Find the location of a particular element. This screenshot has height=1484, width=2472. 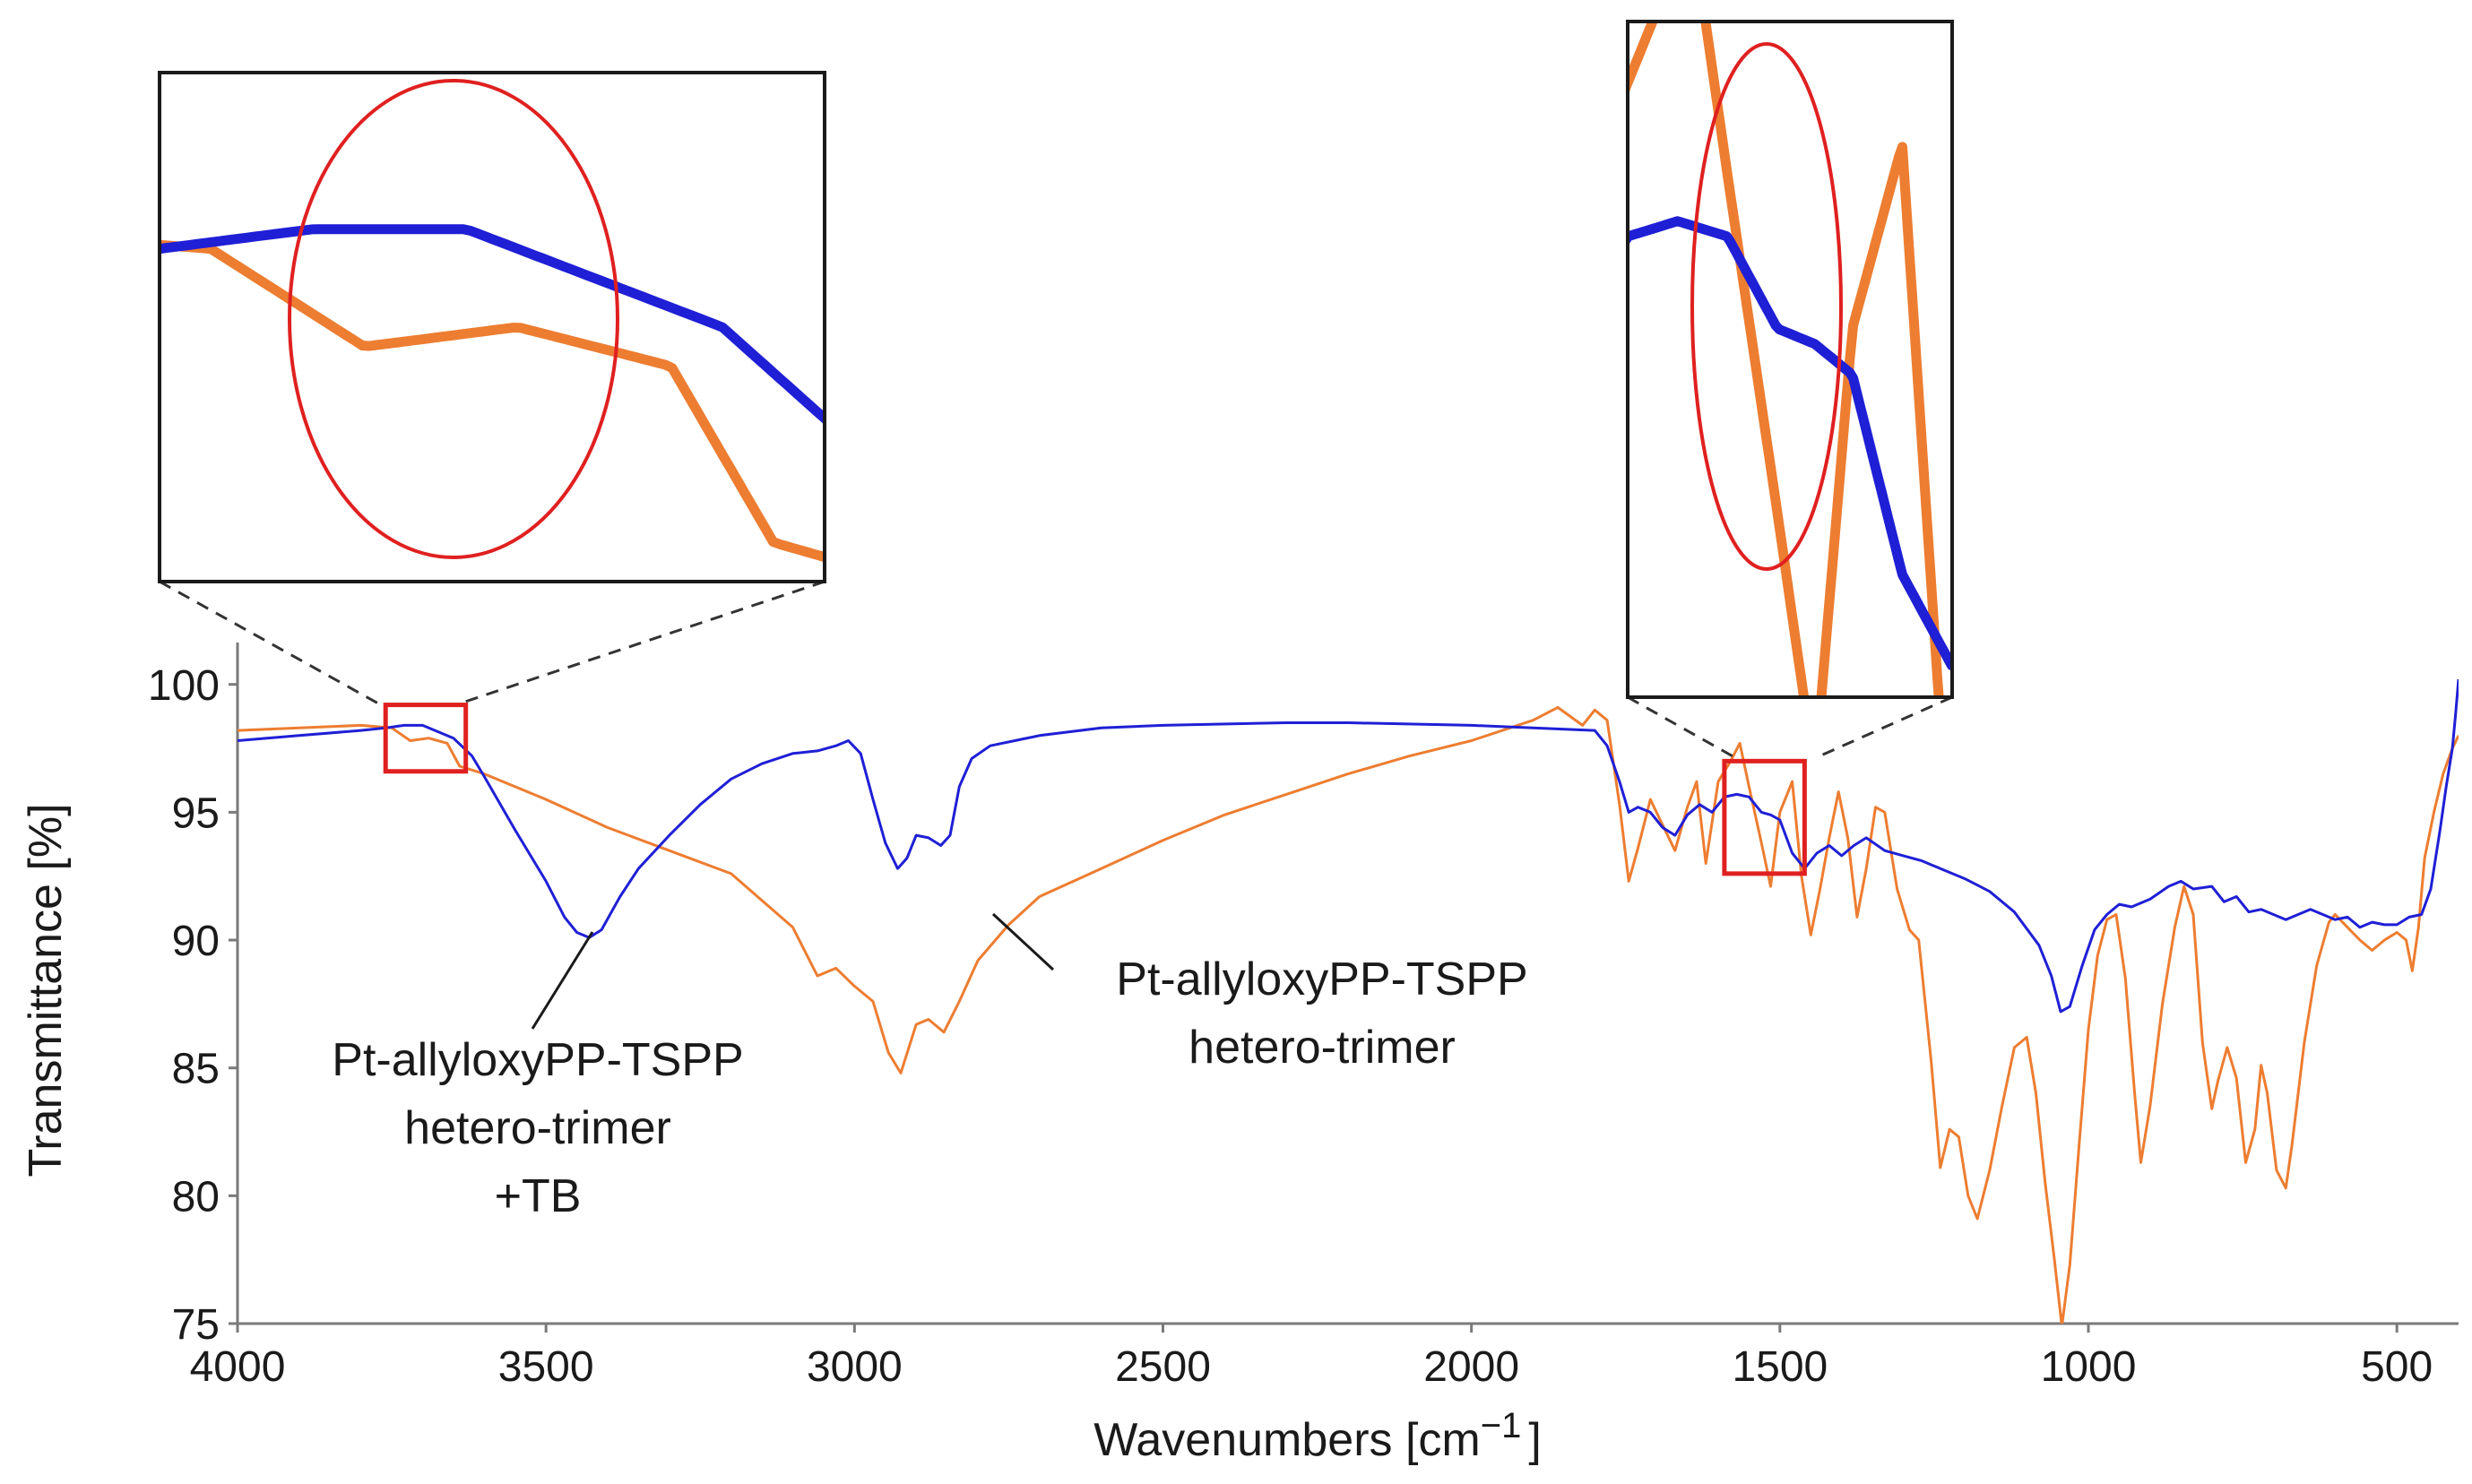

annotation-blue-line2: hetero-trimer is located at coordinates (537, 1128).